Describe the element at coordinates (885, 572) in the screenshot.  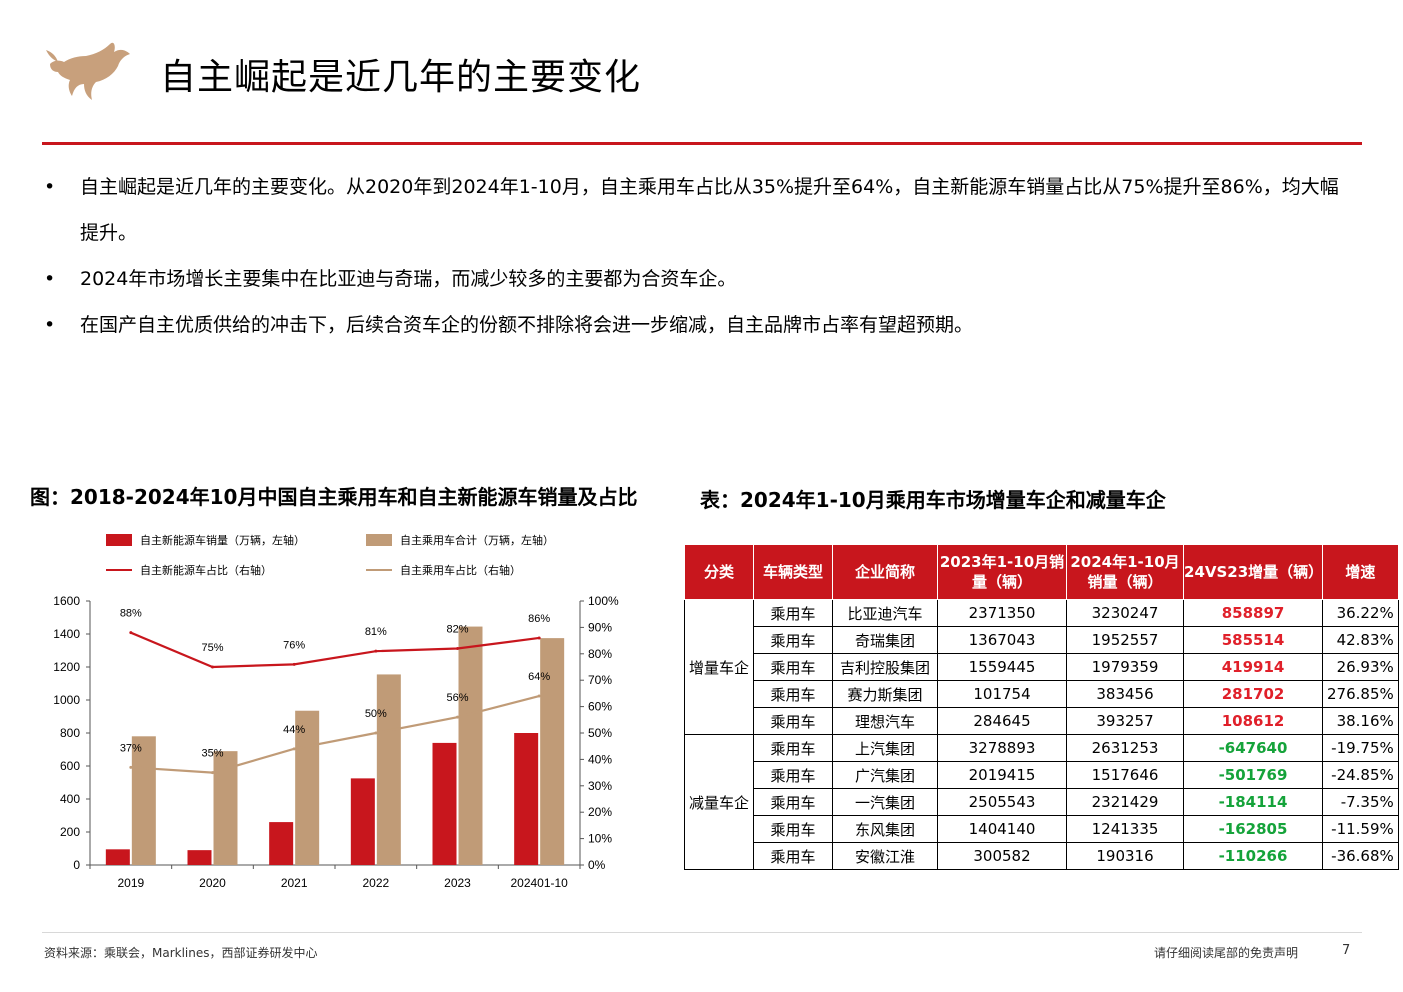
I see `header-company: 企业简称` at that location.